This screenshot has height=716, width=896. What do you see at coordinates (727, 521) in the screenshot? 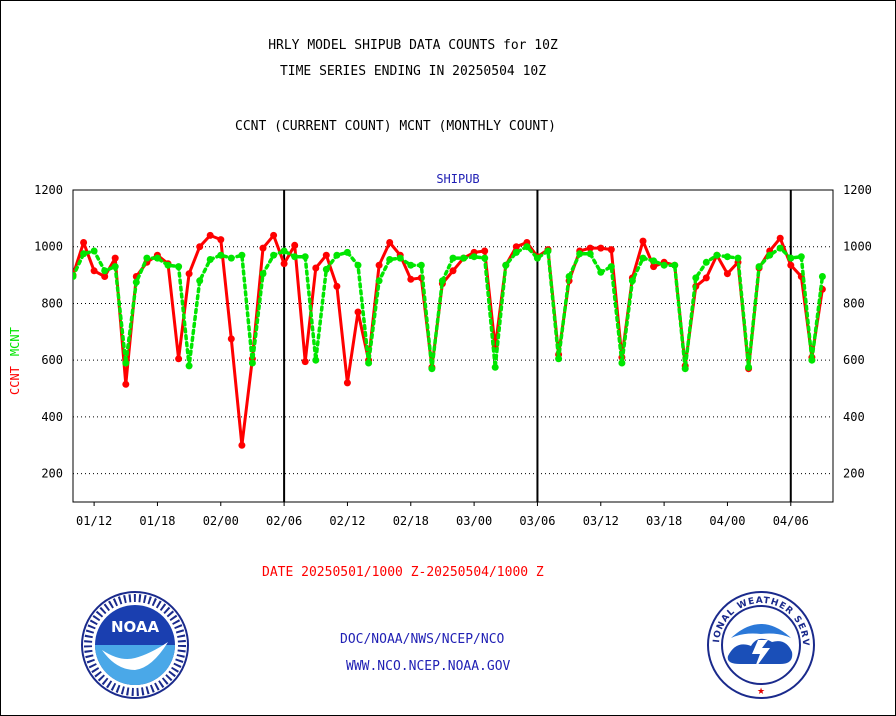
I see `x-tick-label: 04/00` at bounding box center [727, 521].